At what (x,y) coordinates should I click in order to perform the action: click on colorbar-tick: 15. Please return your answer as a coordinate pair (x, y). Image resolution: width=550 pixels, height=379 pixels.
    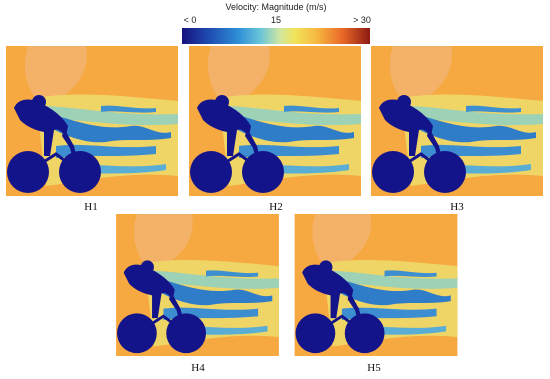
    Looking at the image, I should click on (276, 20).